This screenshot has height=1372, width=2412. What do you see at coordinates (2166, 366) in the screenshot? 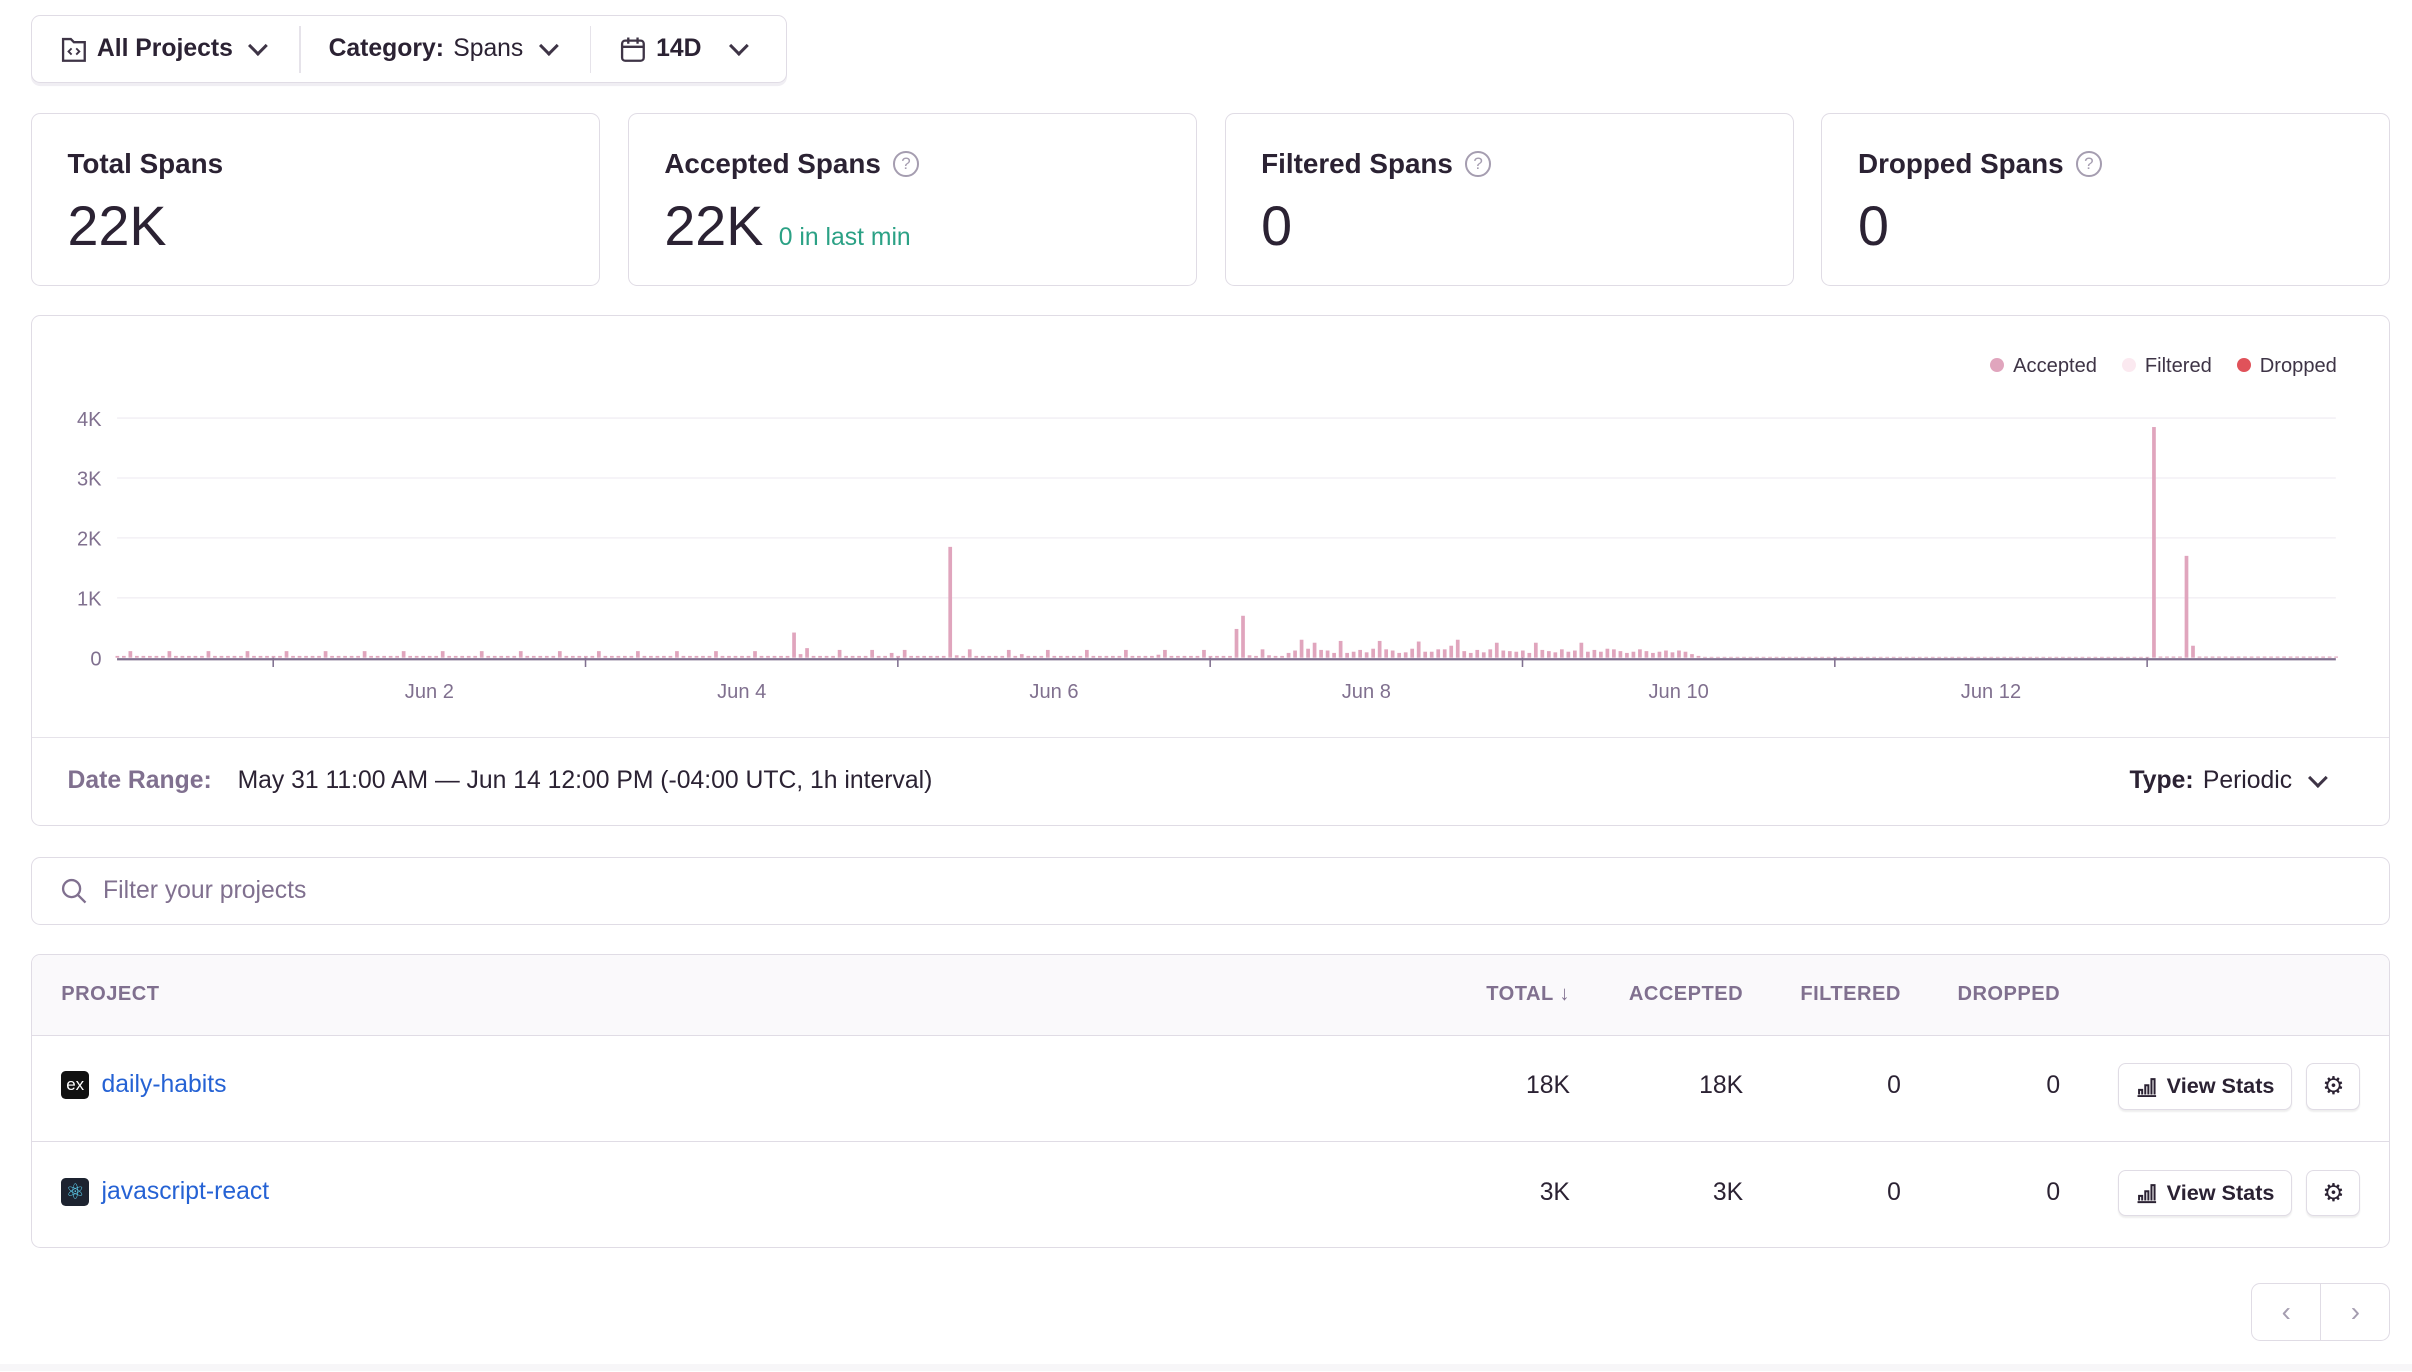
I see `legend-item-filtered: Filtered` at bounding box center [2166, 366].